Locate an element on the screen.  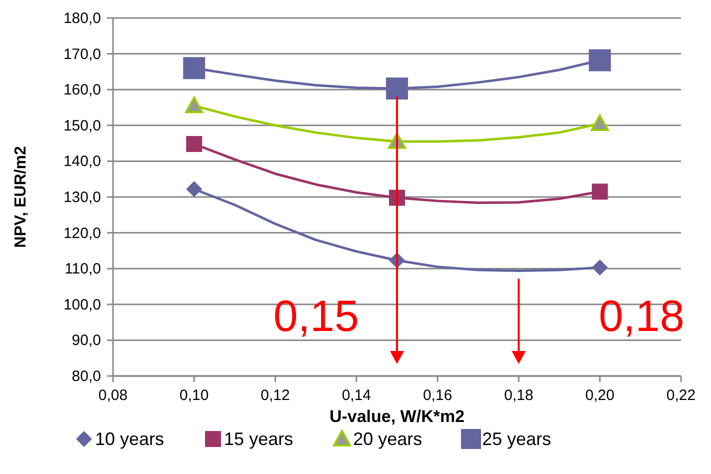
y-tick-label: 90,0 is located at coordinates (86, 341).